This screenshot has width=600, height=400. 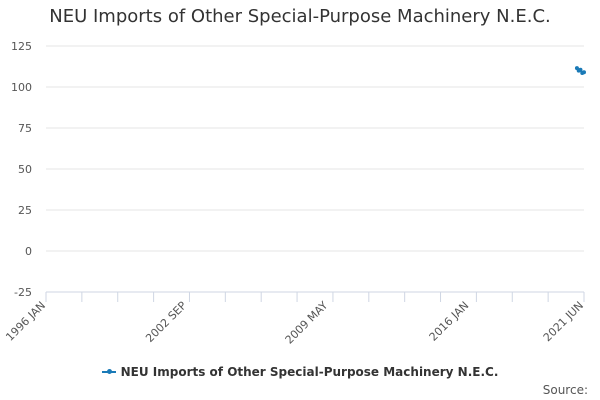 I want to click on x-tick-label: 2016 JAN, so click(x=449, y=321).